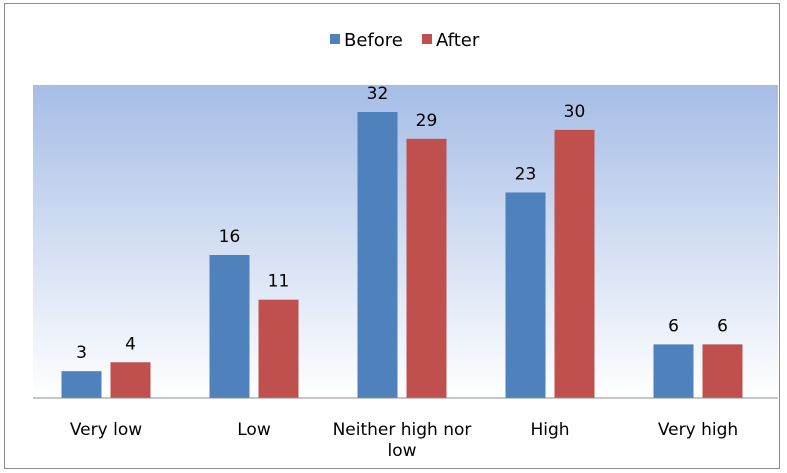  I want to click on legend-label-after: After, so click(458, 40).